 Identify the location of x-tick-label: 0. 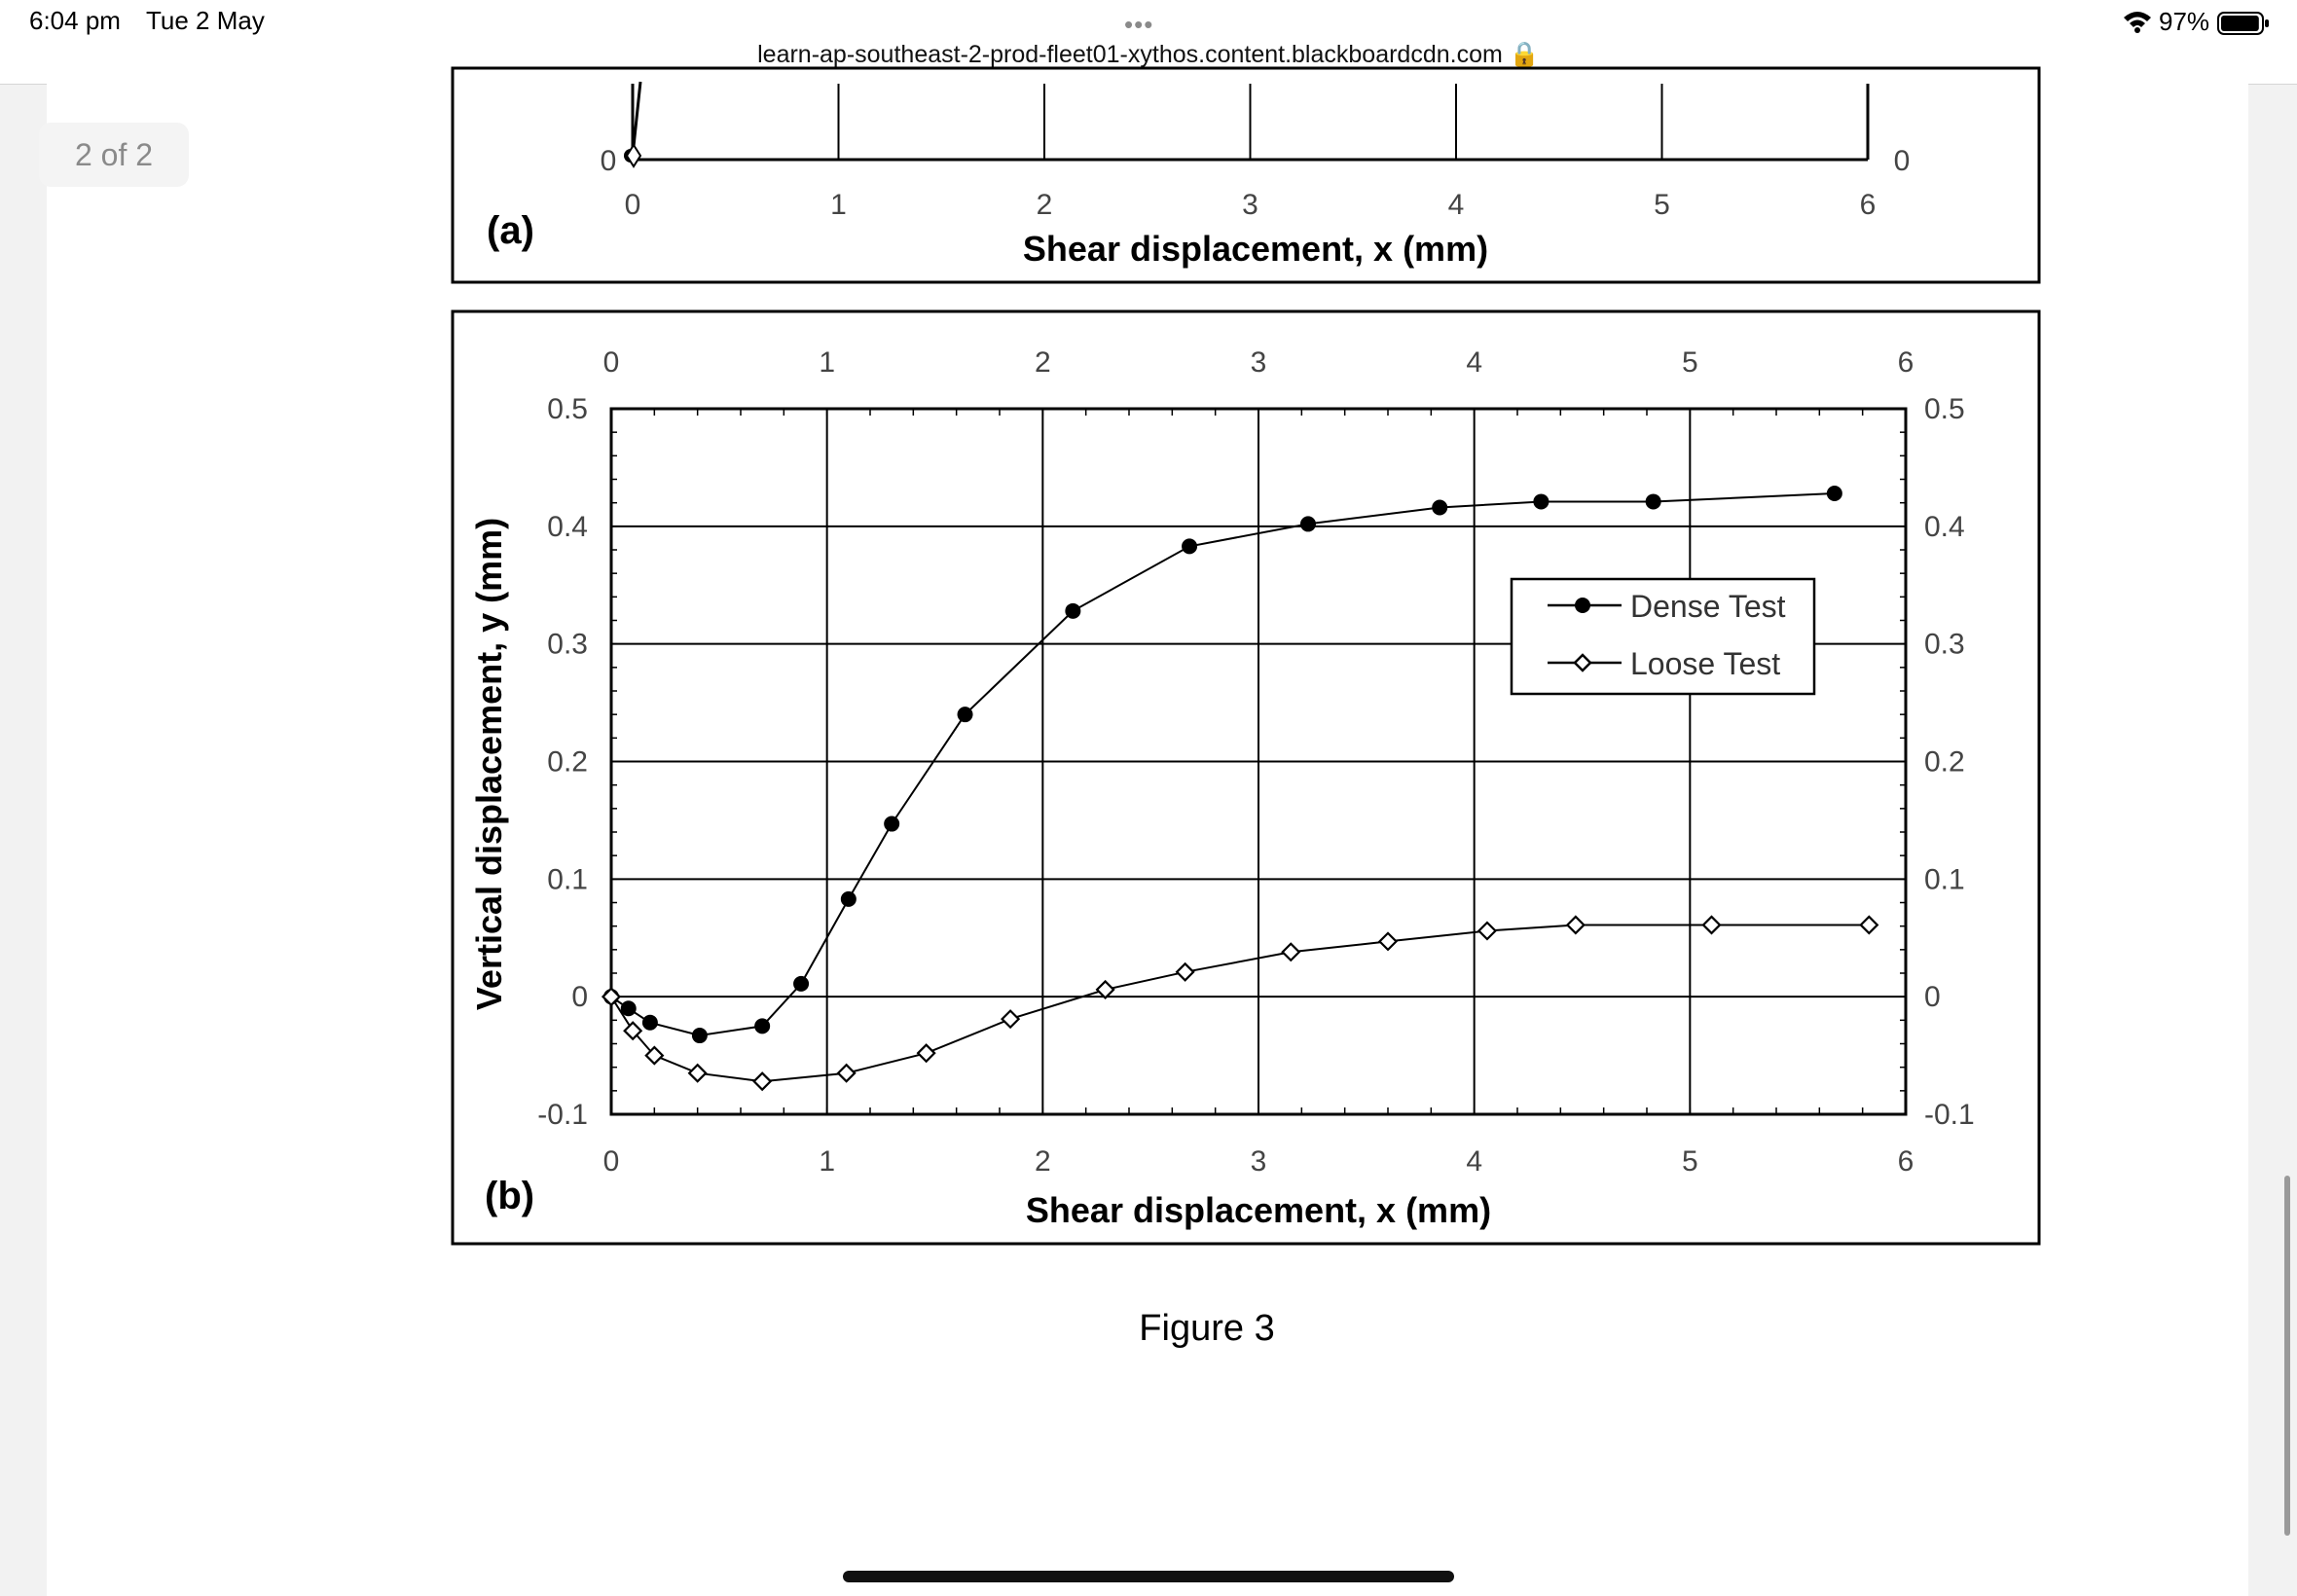
(611, 1161).